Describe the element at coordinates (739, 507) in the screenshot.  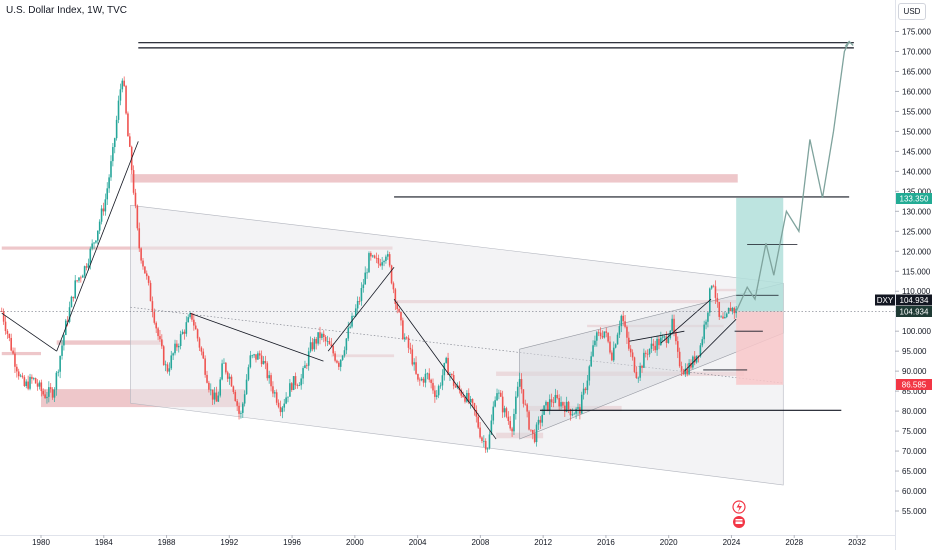
I see `lightning-event-icon` at that location.